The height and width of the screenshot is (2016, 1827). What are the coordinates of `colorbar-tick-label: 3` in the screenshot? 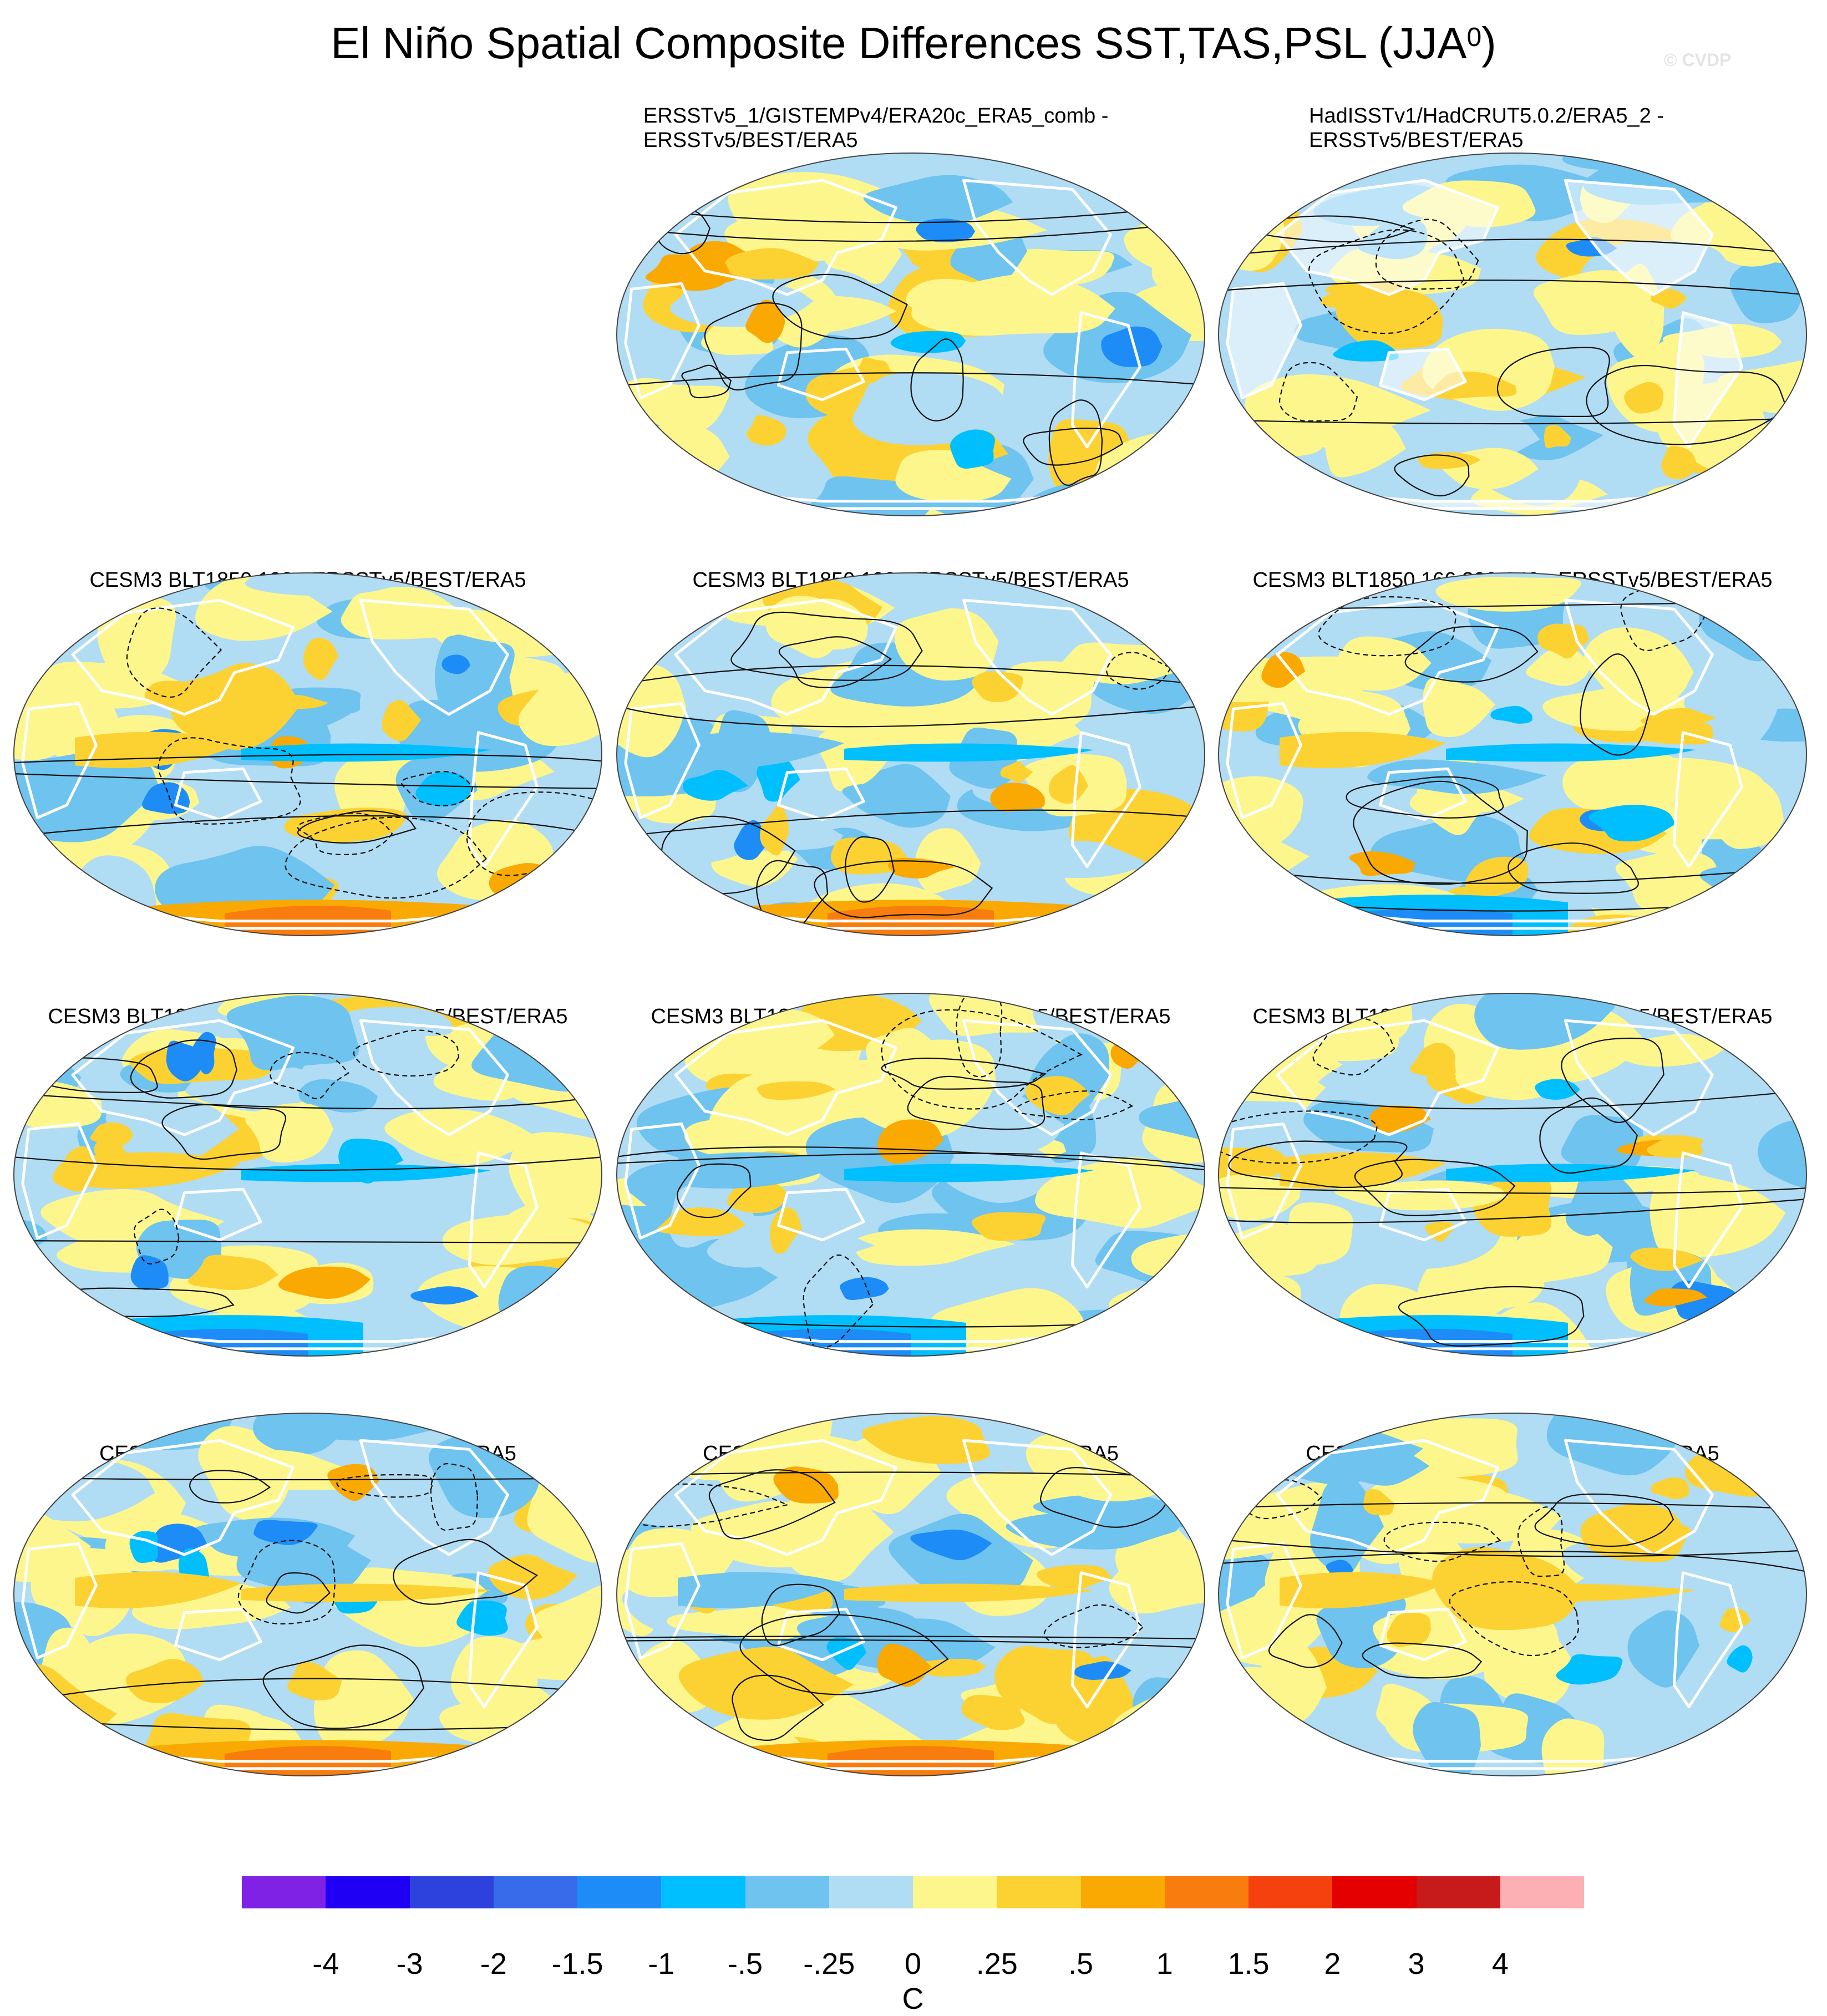 It's located at (1416, 1964).